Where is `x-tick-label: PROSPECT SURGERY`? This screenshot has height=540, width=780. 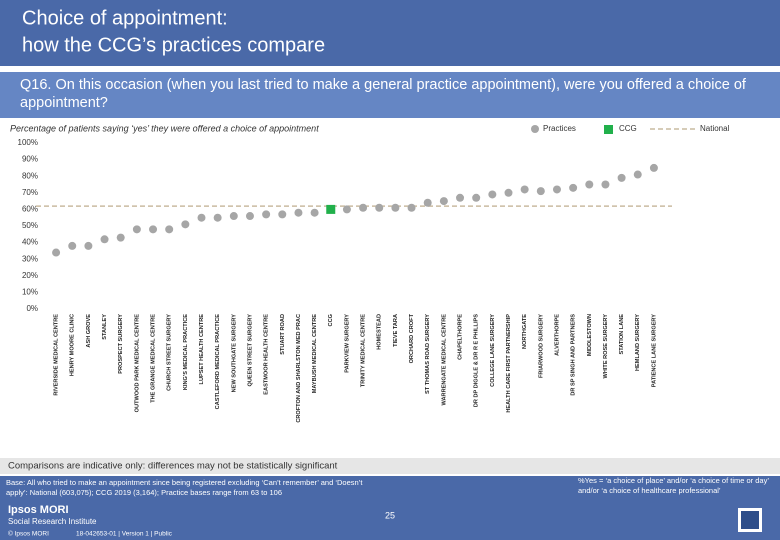
x-tick-label: PROSPECT SURGERY is located at coordinates (121, 344).